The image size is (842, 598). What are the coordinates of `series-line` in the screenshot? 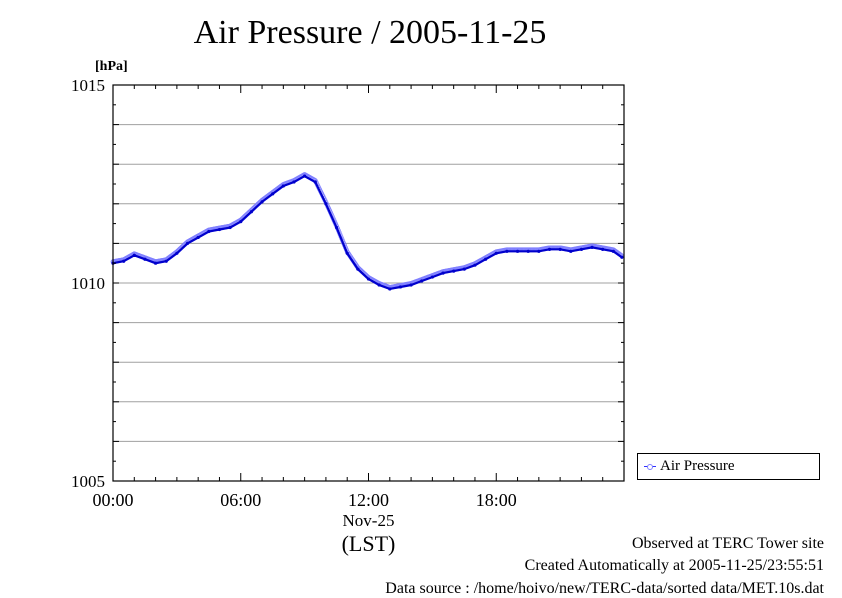 It's located at (367, 232).